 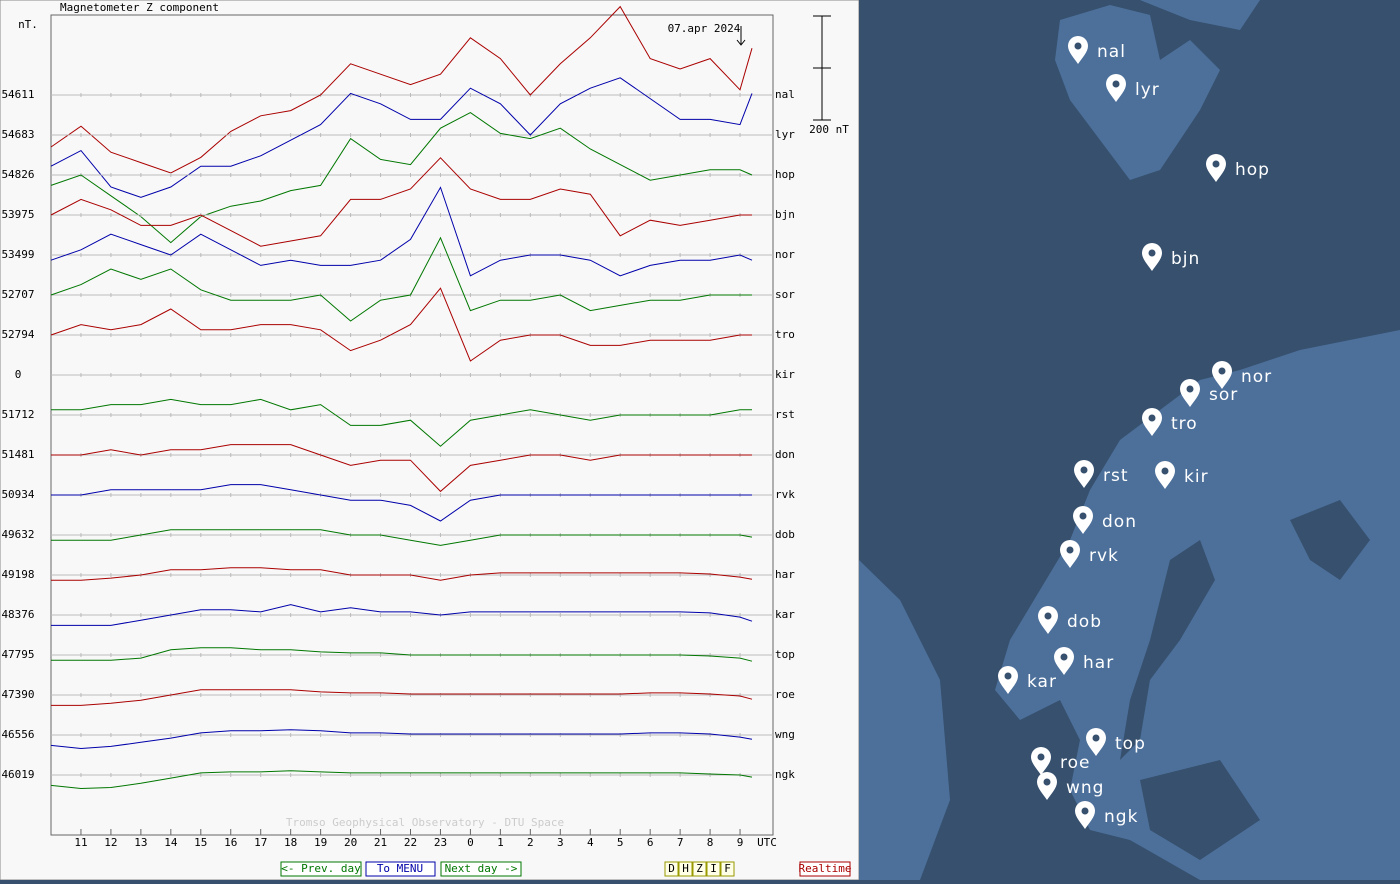 What do you see at coordinates (1119, 522) in the screenshot?
I see `map-station-label: don` at bounding box center [1119, 522].